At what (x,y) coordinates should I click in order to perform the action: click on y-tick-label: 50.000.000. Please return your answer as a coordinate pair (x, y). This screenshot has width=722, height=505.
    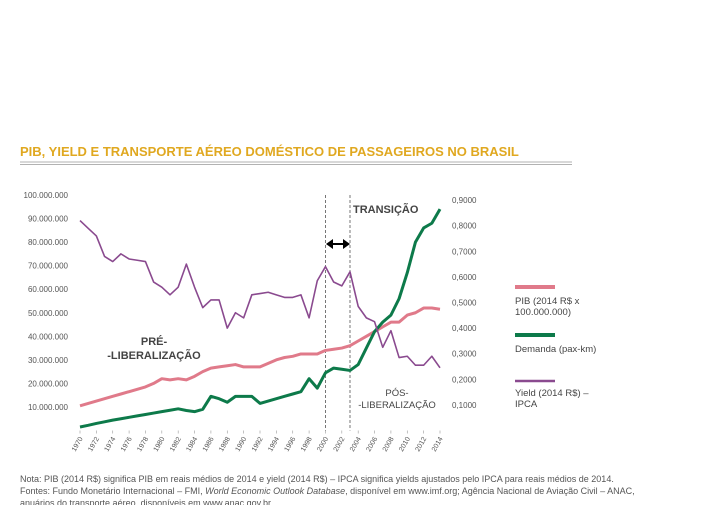
    Looking at the image, I should click on (48, 313).